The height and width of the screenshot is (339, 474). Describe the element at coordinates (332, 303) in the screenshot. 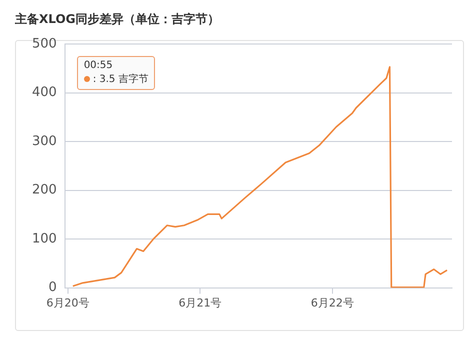

I see `x-tick-label: 6月22号` at that location.